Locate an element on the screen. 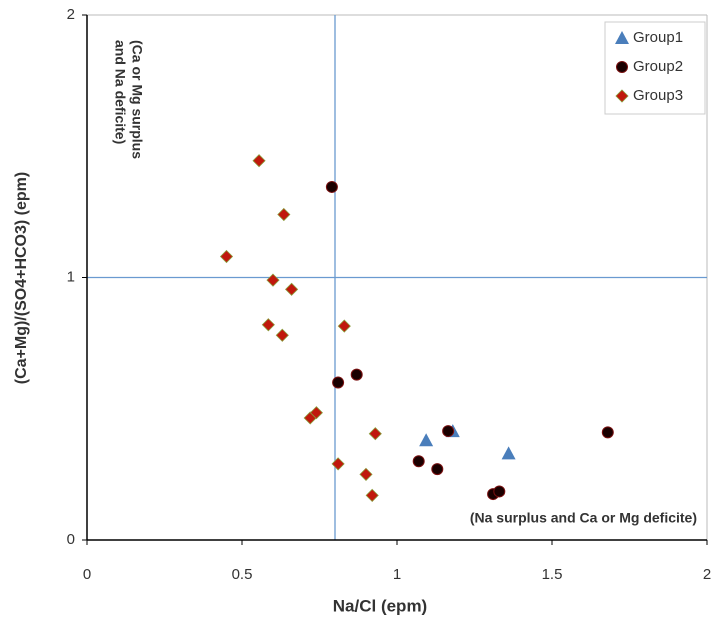  x-tick-label: 2 is located at coordinates (707, 574).